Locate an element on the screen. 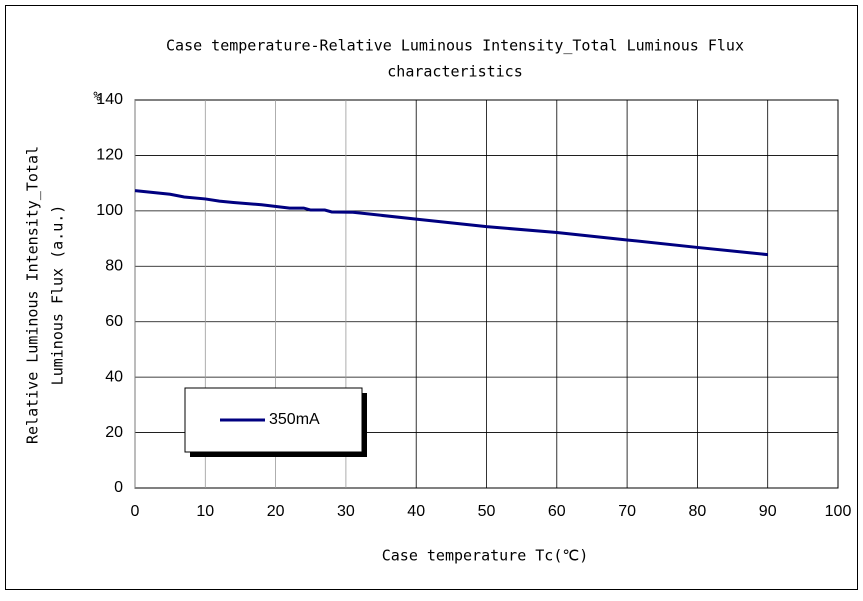 This screenshot has height=601, width=863. y-axis-title: Luminous Flux (a.u.) is located at coordinates (58, 295).